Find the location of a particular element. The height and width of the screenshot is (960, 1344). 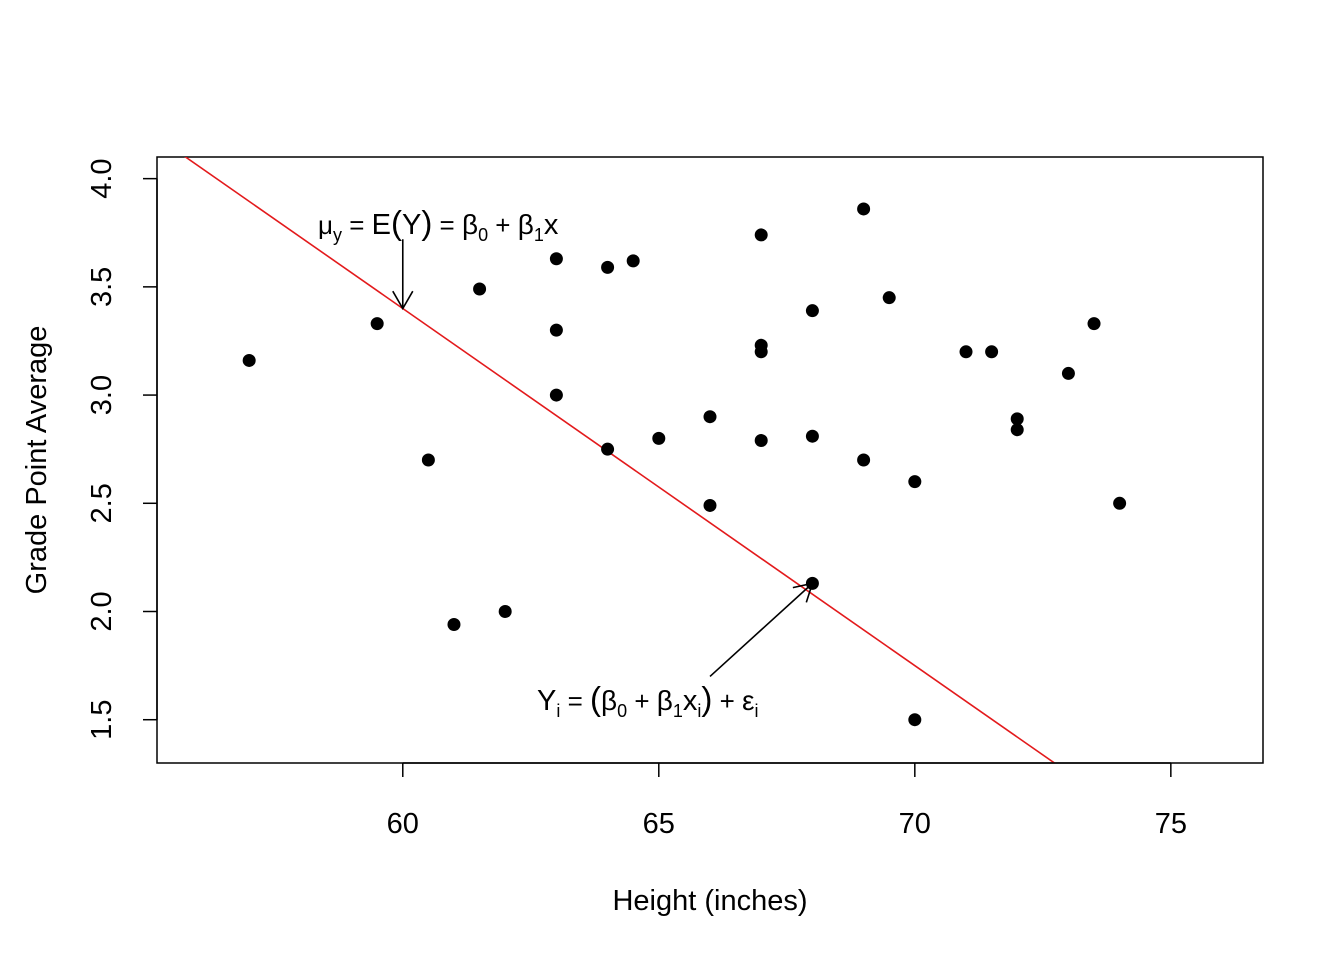

x-tick-label: 70 is located at coordinates (915, 824).